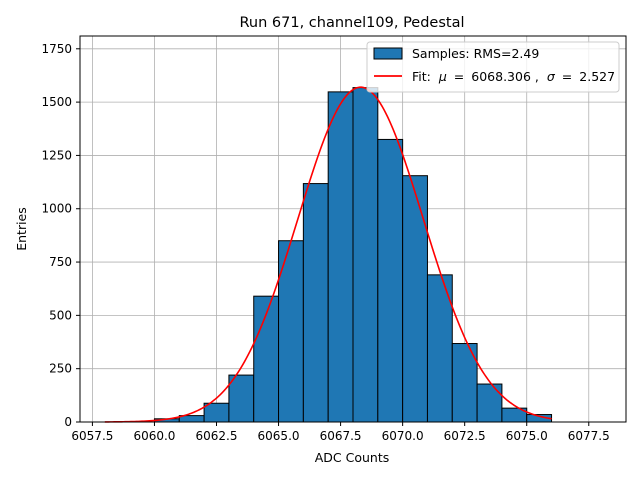  Describe the element at coordinates (459, 76) in the screenshot. I see `fit-mu-equals: =` at that location.